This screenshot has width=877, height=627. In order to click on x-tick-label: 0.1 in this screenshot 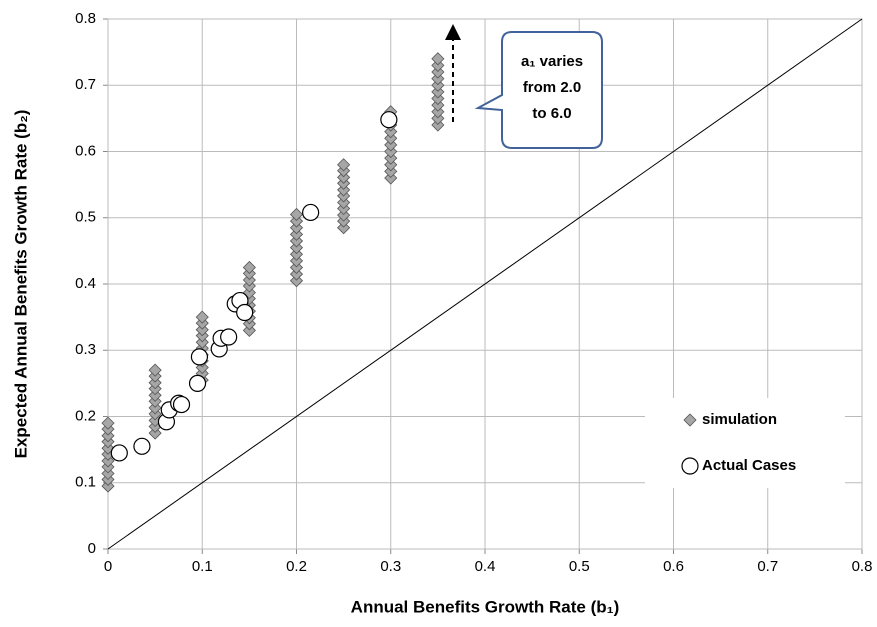, I will do `click(202, 566)`.